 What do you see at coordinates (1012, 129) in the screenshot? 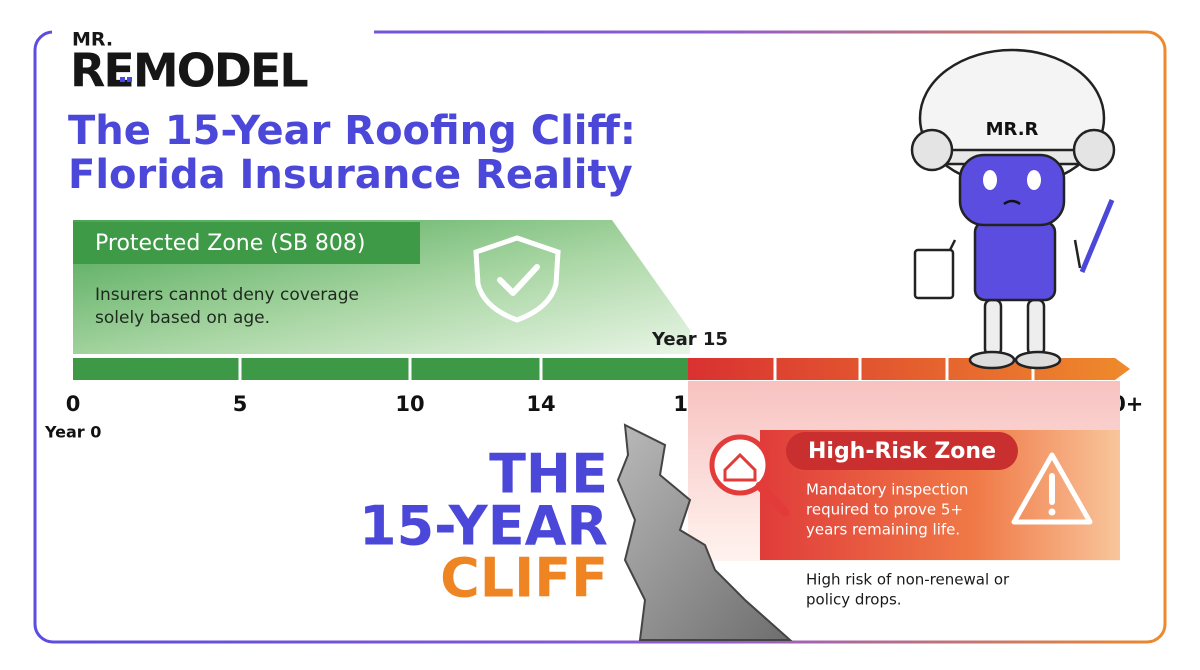
I see `mascot-badge: MR.R` at bounding box center [1012, 129].